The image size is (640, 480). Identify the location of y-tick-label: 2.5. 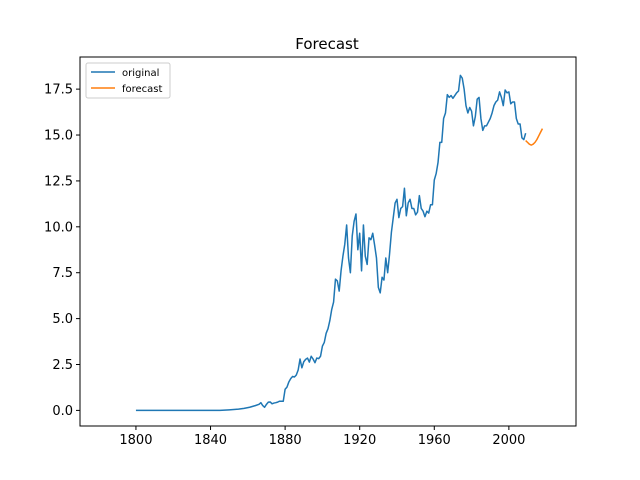
(62, 365).